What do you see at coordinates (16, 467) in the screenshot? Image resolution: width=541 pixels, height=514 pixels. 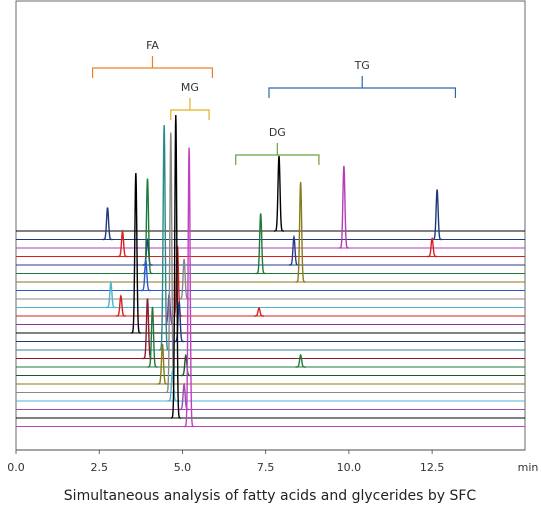 I see `x-tick-label: 0.0` at bounding box center [16, 467].